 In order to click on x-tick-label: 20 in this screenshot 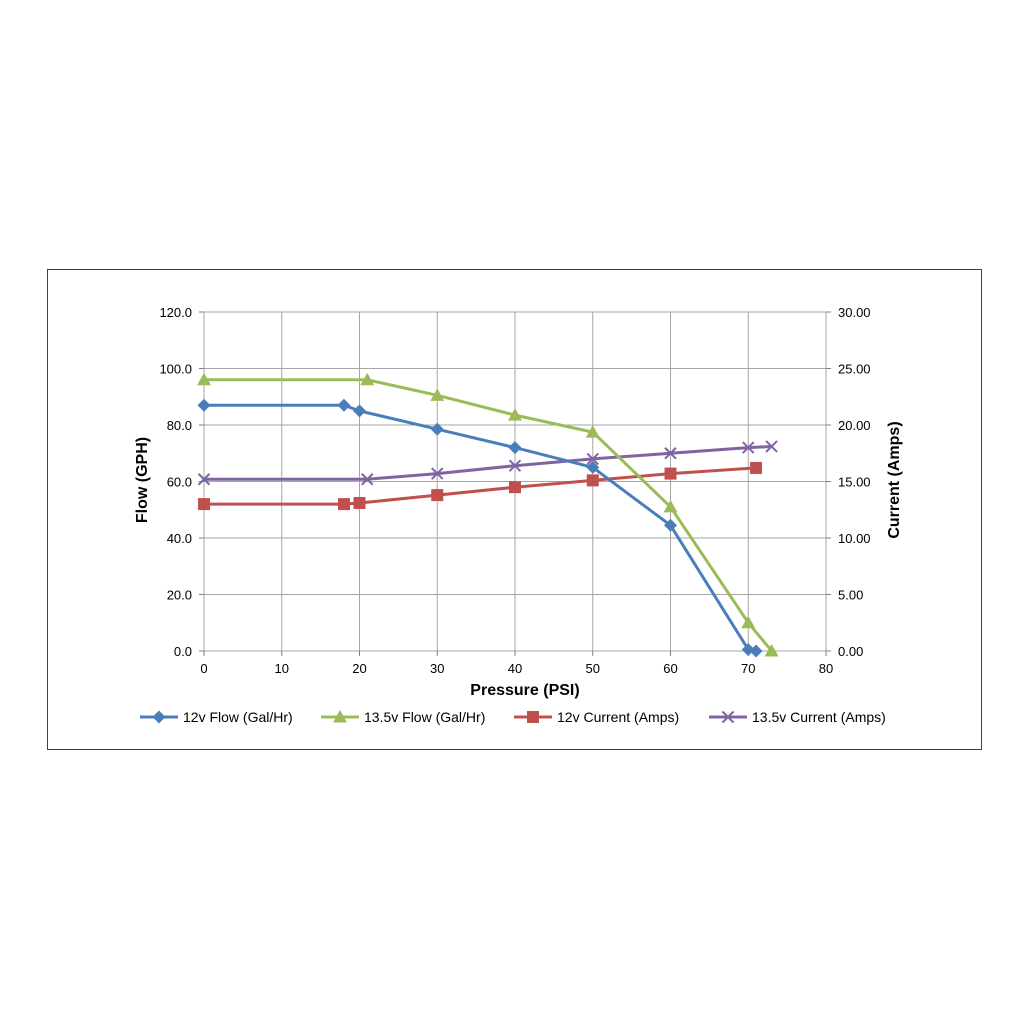, I will do `click(359, 668)`.